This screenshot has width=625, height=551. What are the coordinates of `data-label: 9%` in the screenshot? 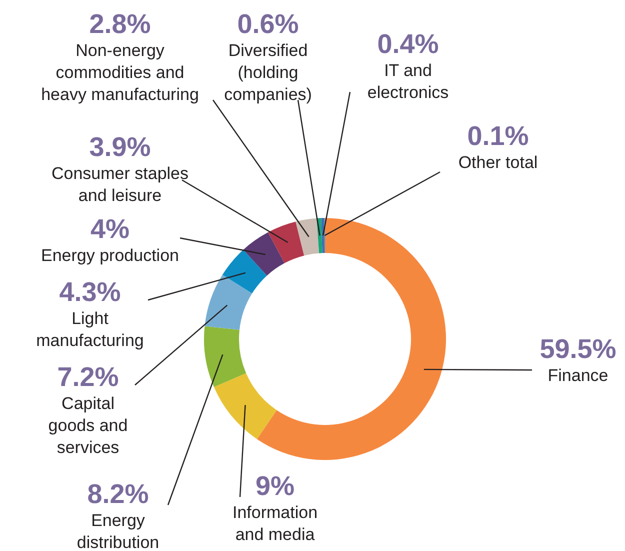 It's located at (275, 486).